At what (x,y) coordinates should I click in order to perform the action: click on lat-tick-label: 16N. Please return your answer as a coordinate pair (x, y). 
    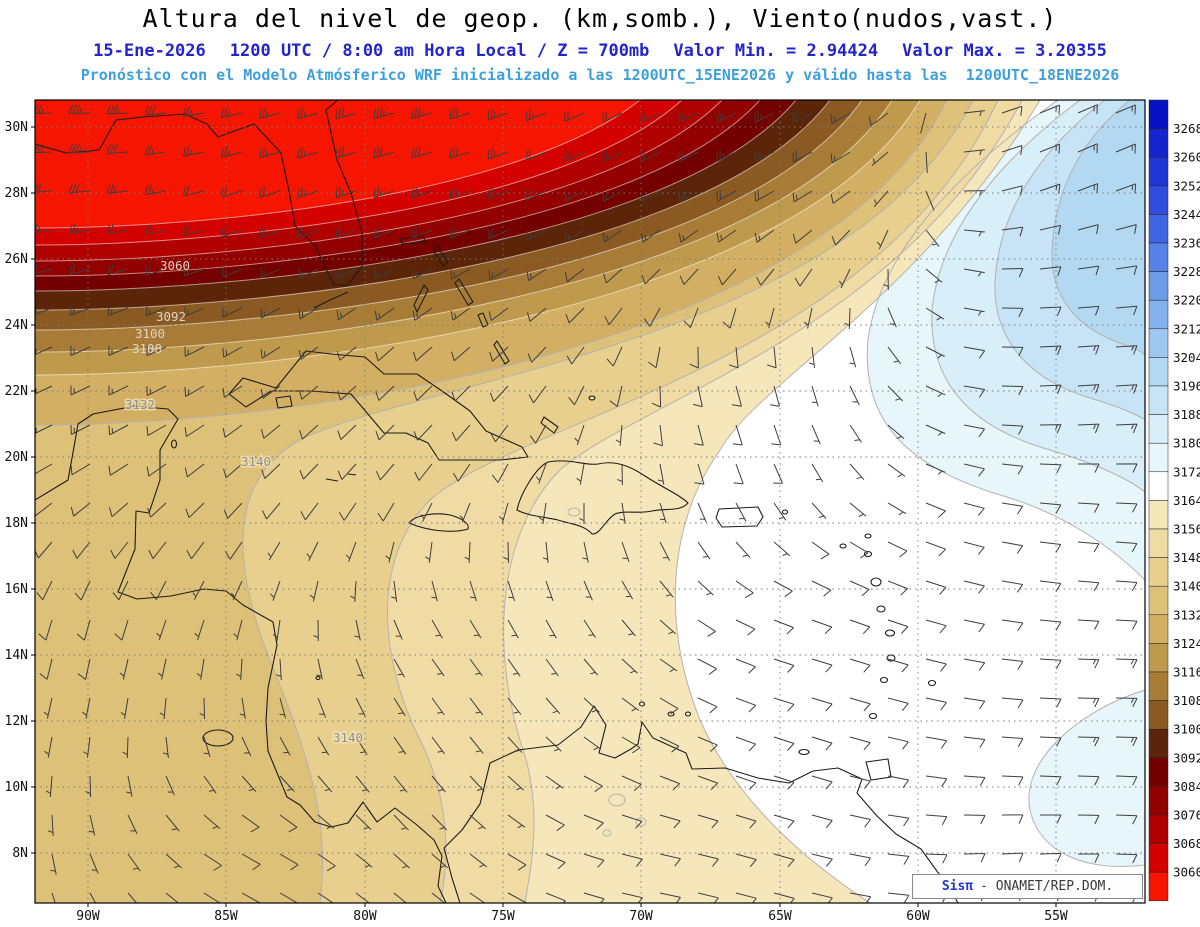
    Looking at the image, I should click on (16, 589).